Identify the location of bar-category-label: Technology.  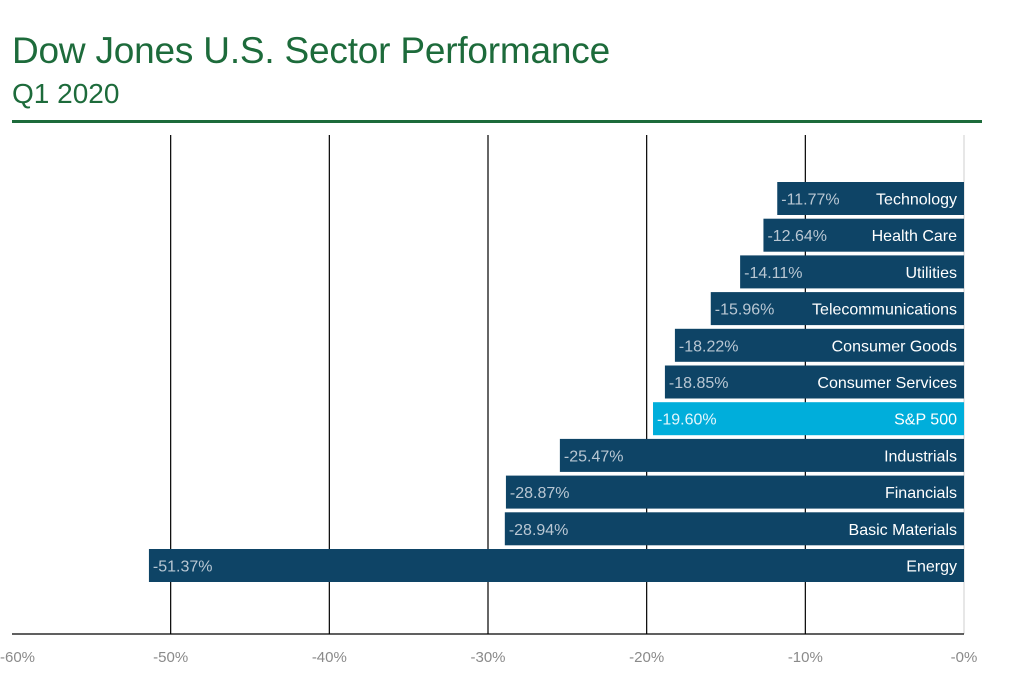
(916, 200).